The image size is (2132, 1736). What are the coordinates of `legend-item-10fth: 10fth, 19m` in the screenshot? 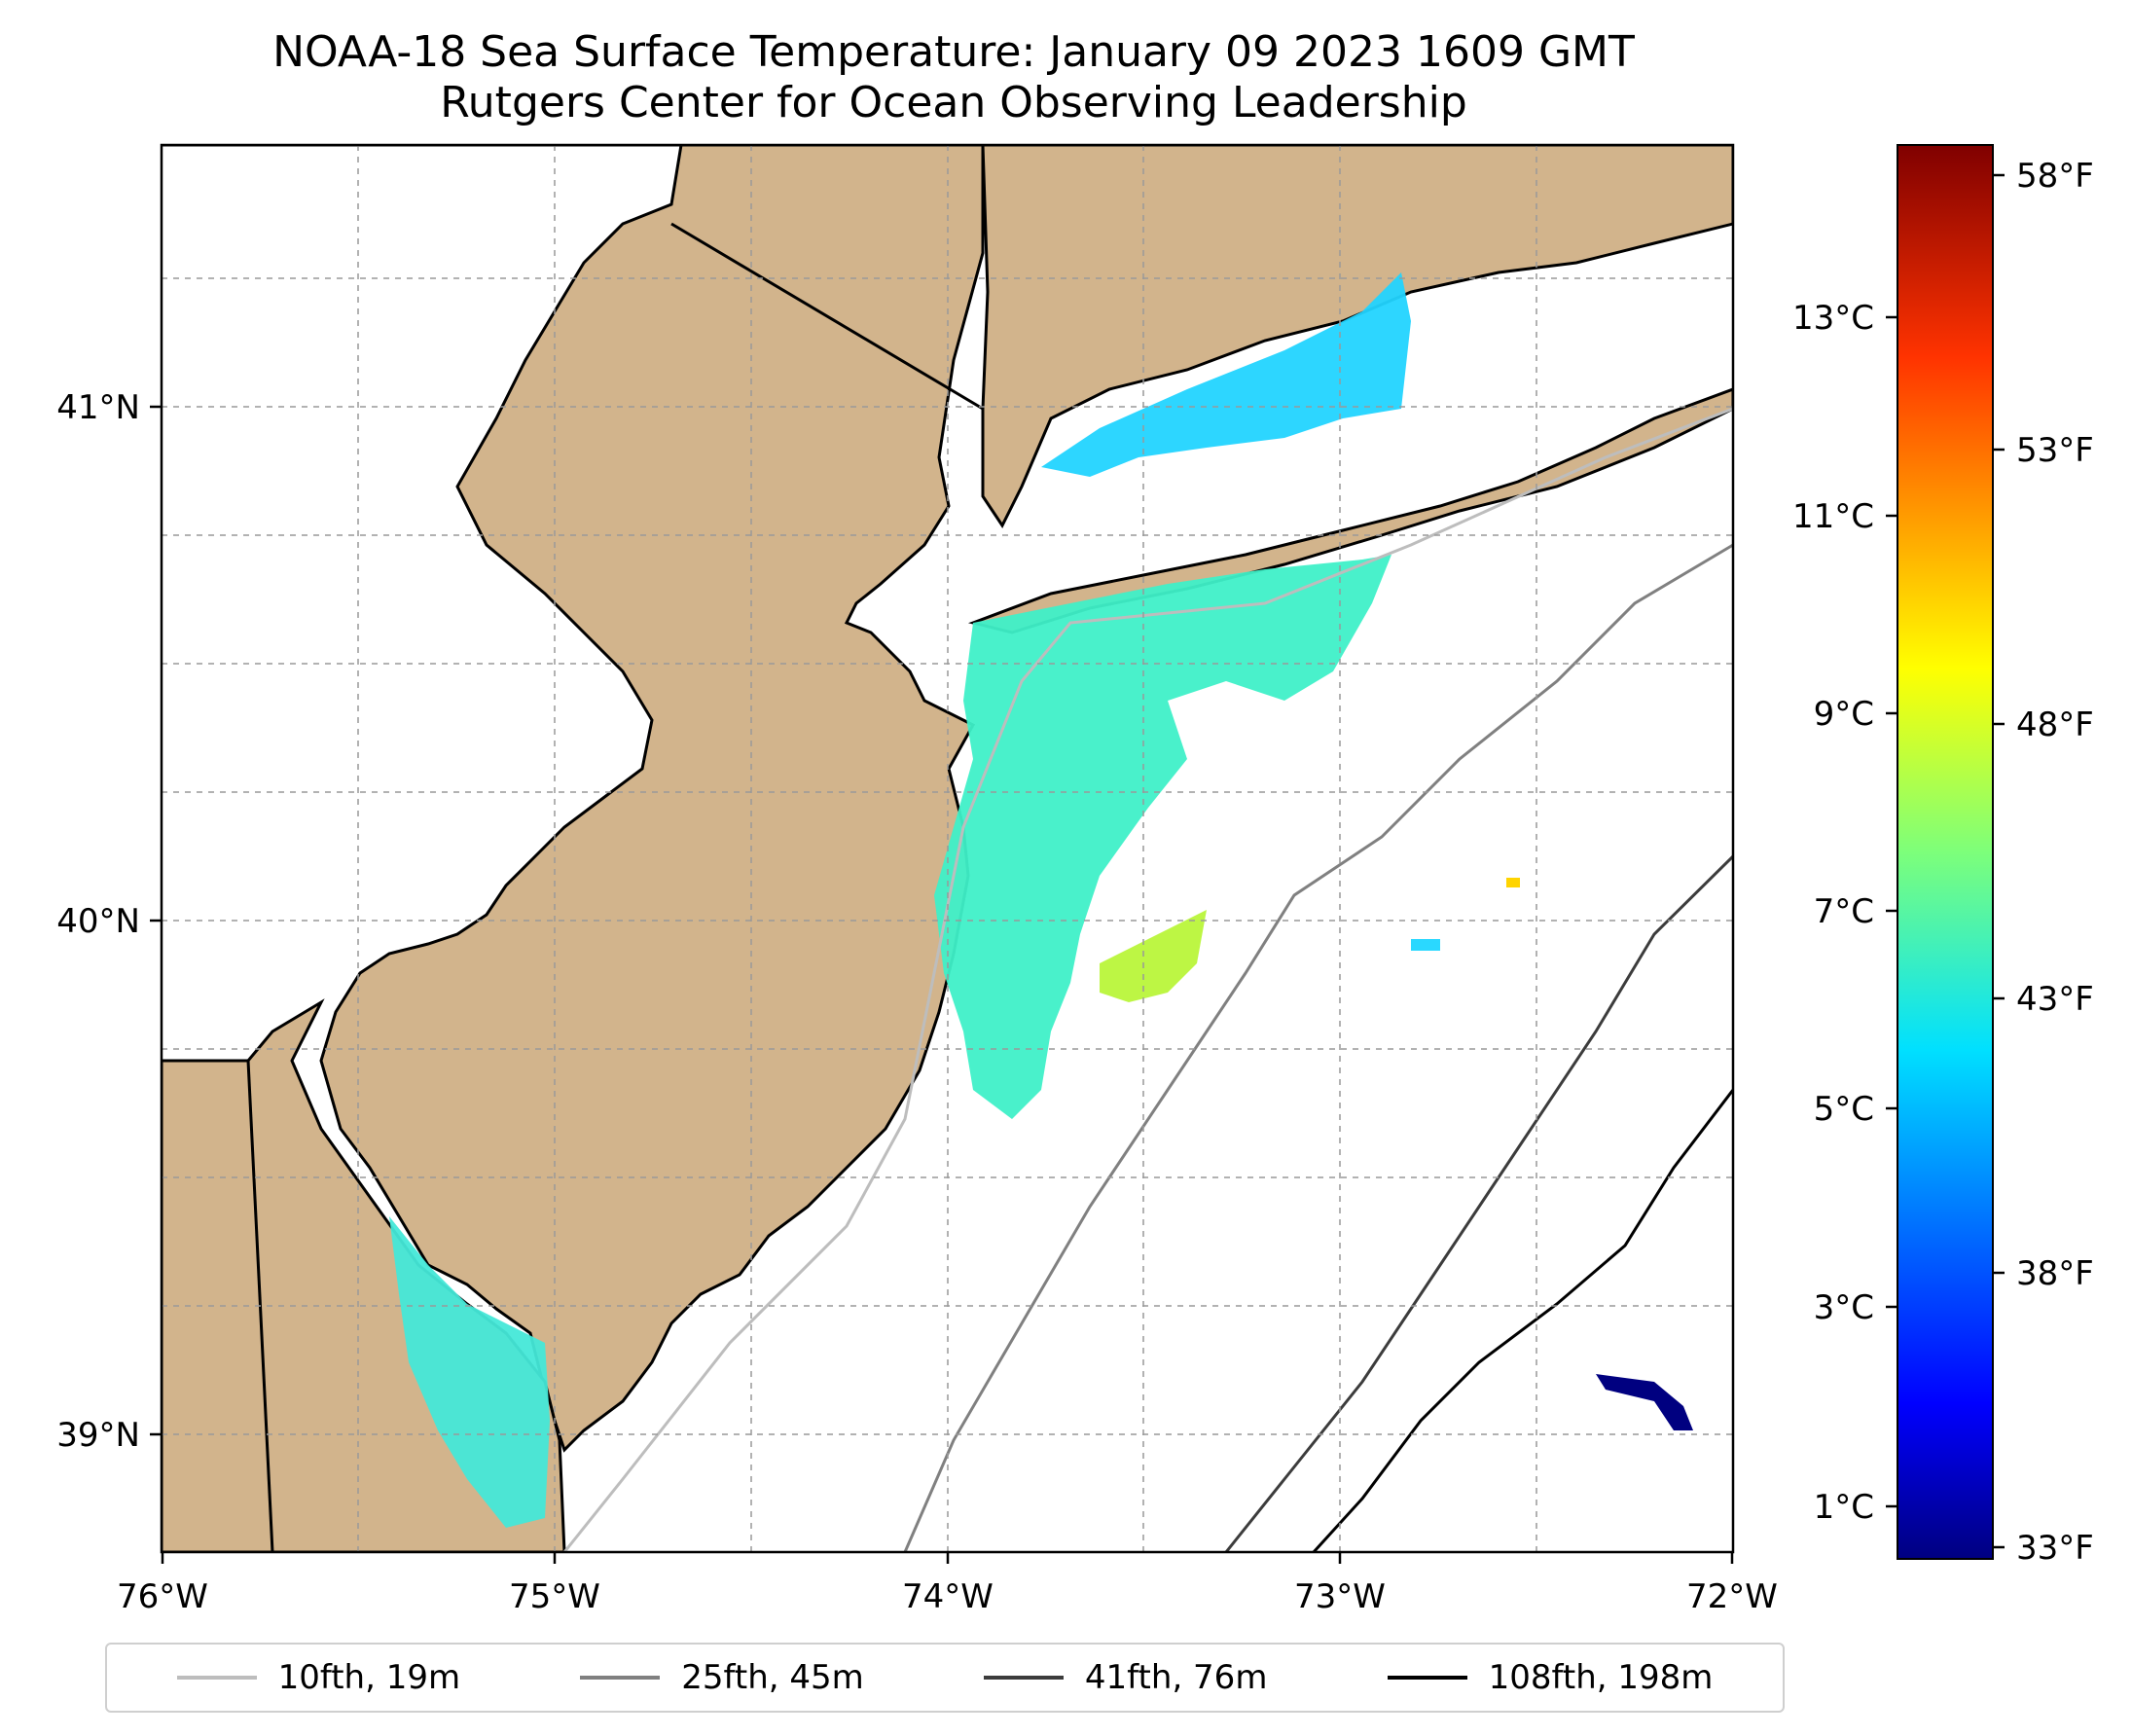 It's located at (318, 1678).